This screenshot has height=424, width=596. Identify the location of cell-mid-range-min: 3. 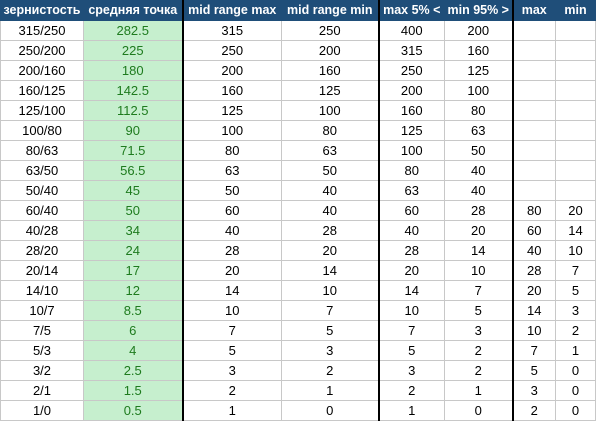
(330, 350).